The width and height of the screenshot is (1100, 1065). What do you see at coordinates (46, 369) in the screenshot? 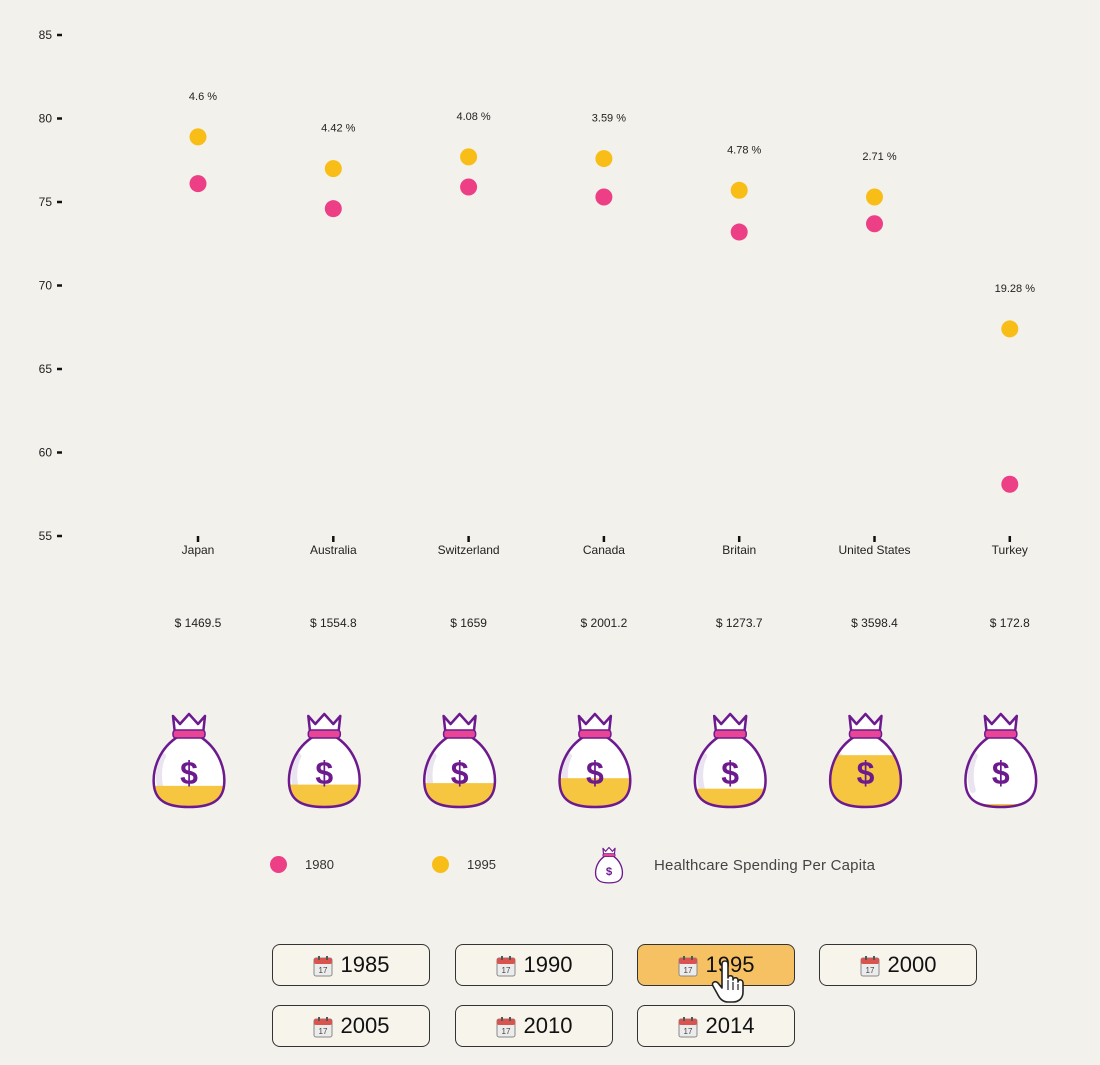
I see `y-tick-label: 65` at bounding box center [46, 369].